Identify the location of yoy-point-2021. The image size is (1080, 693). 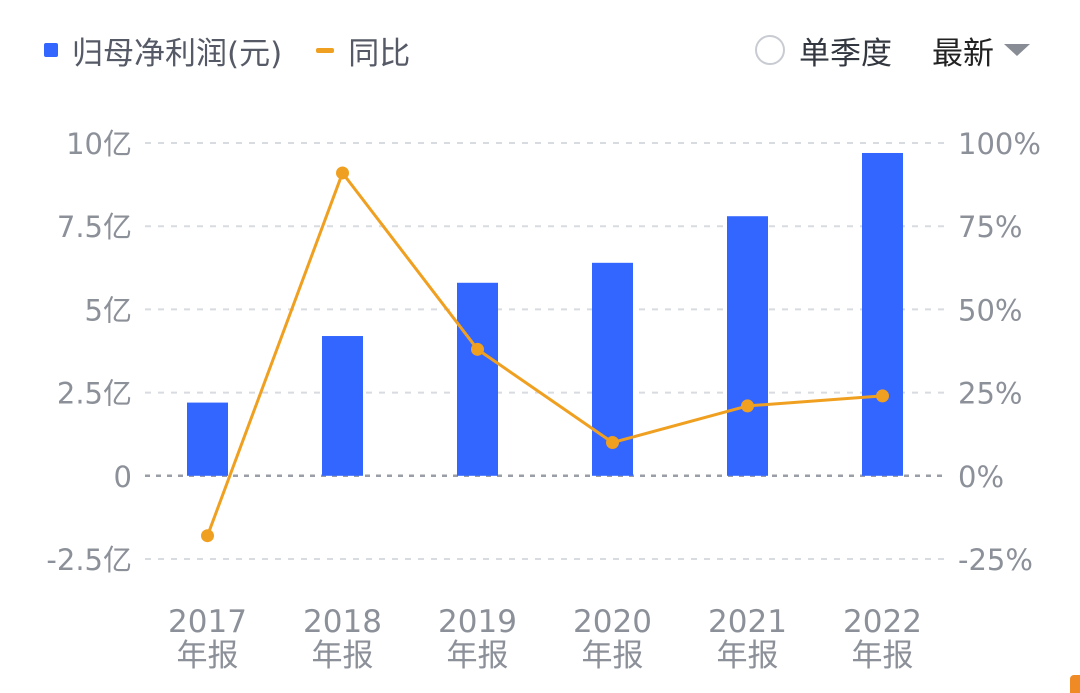
(747, 406).